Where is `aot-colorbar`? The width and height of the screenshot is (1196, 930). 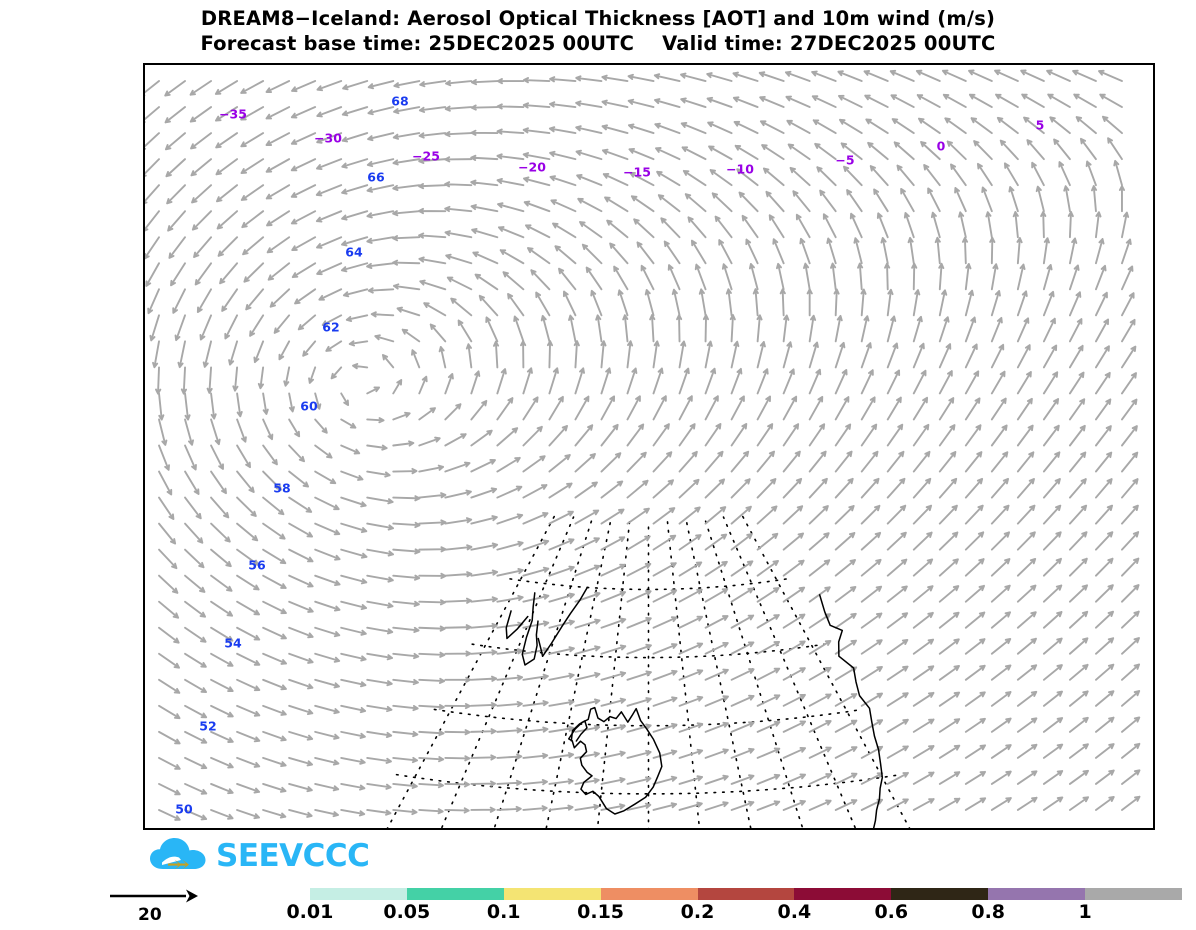
aot-colorbar is located at coordinates (698, 894).